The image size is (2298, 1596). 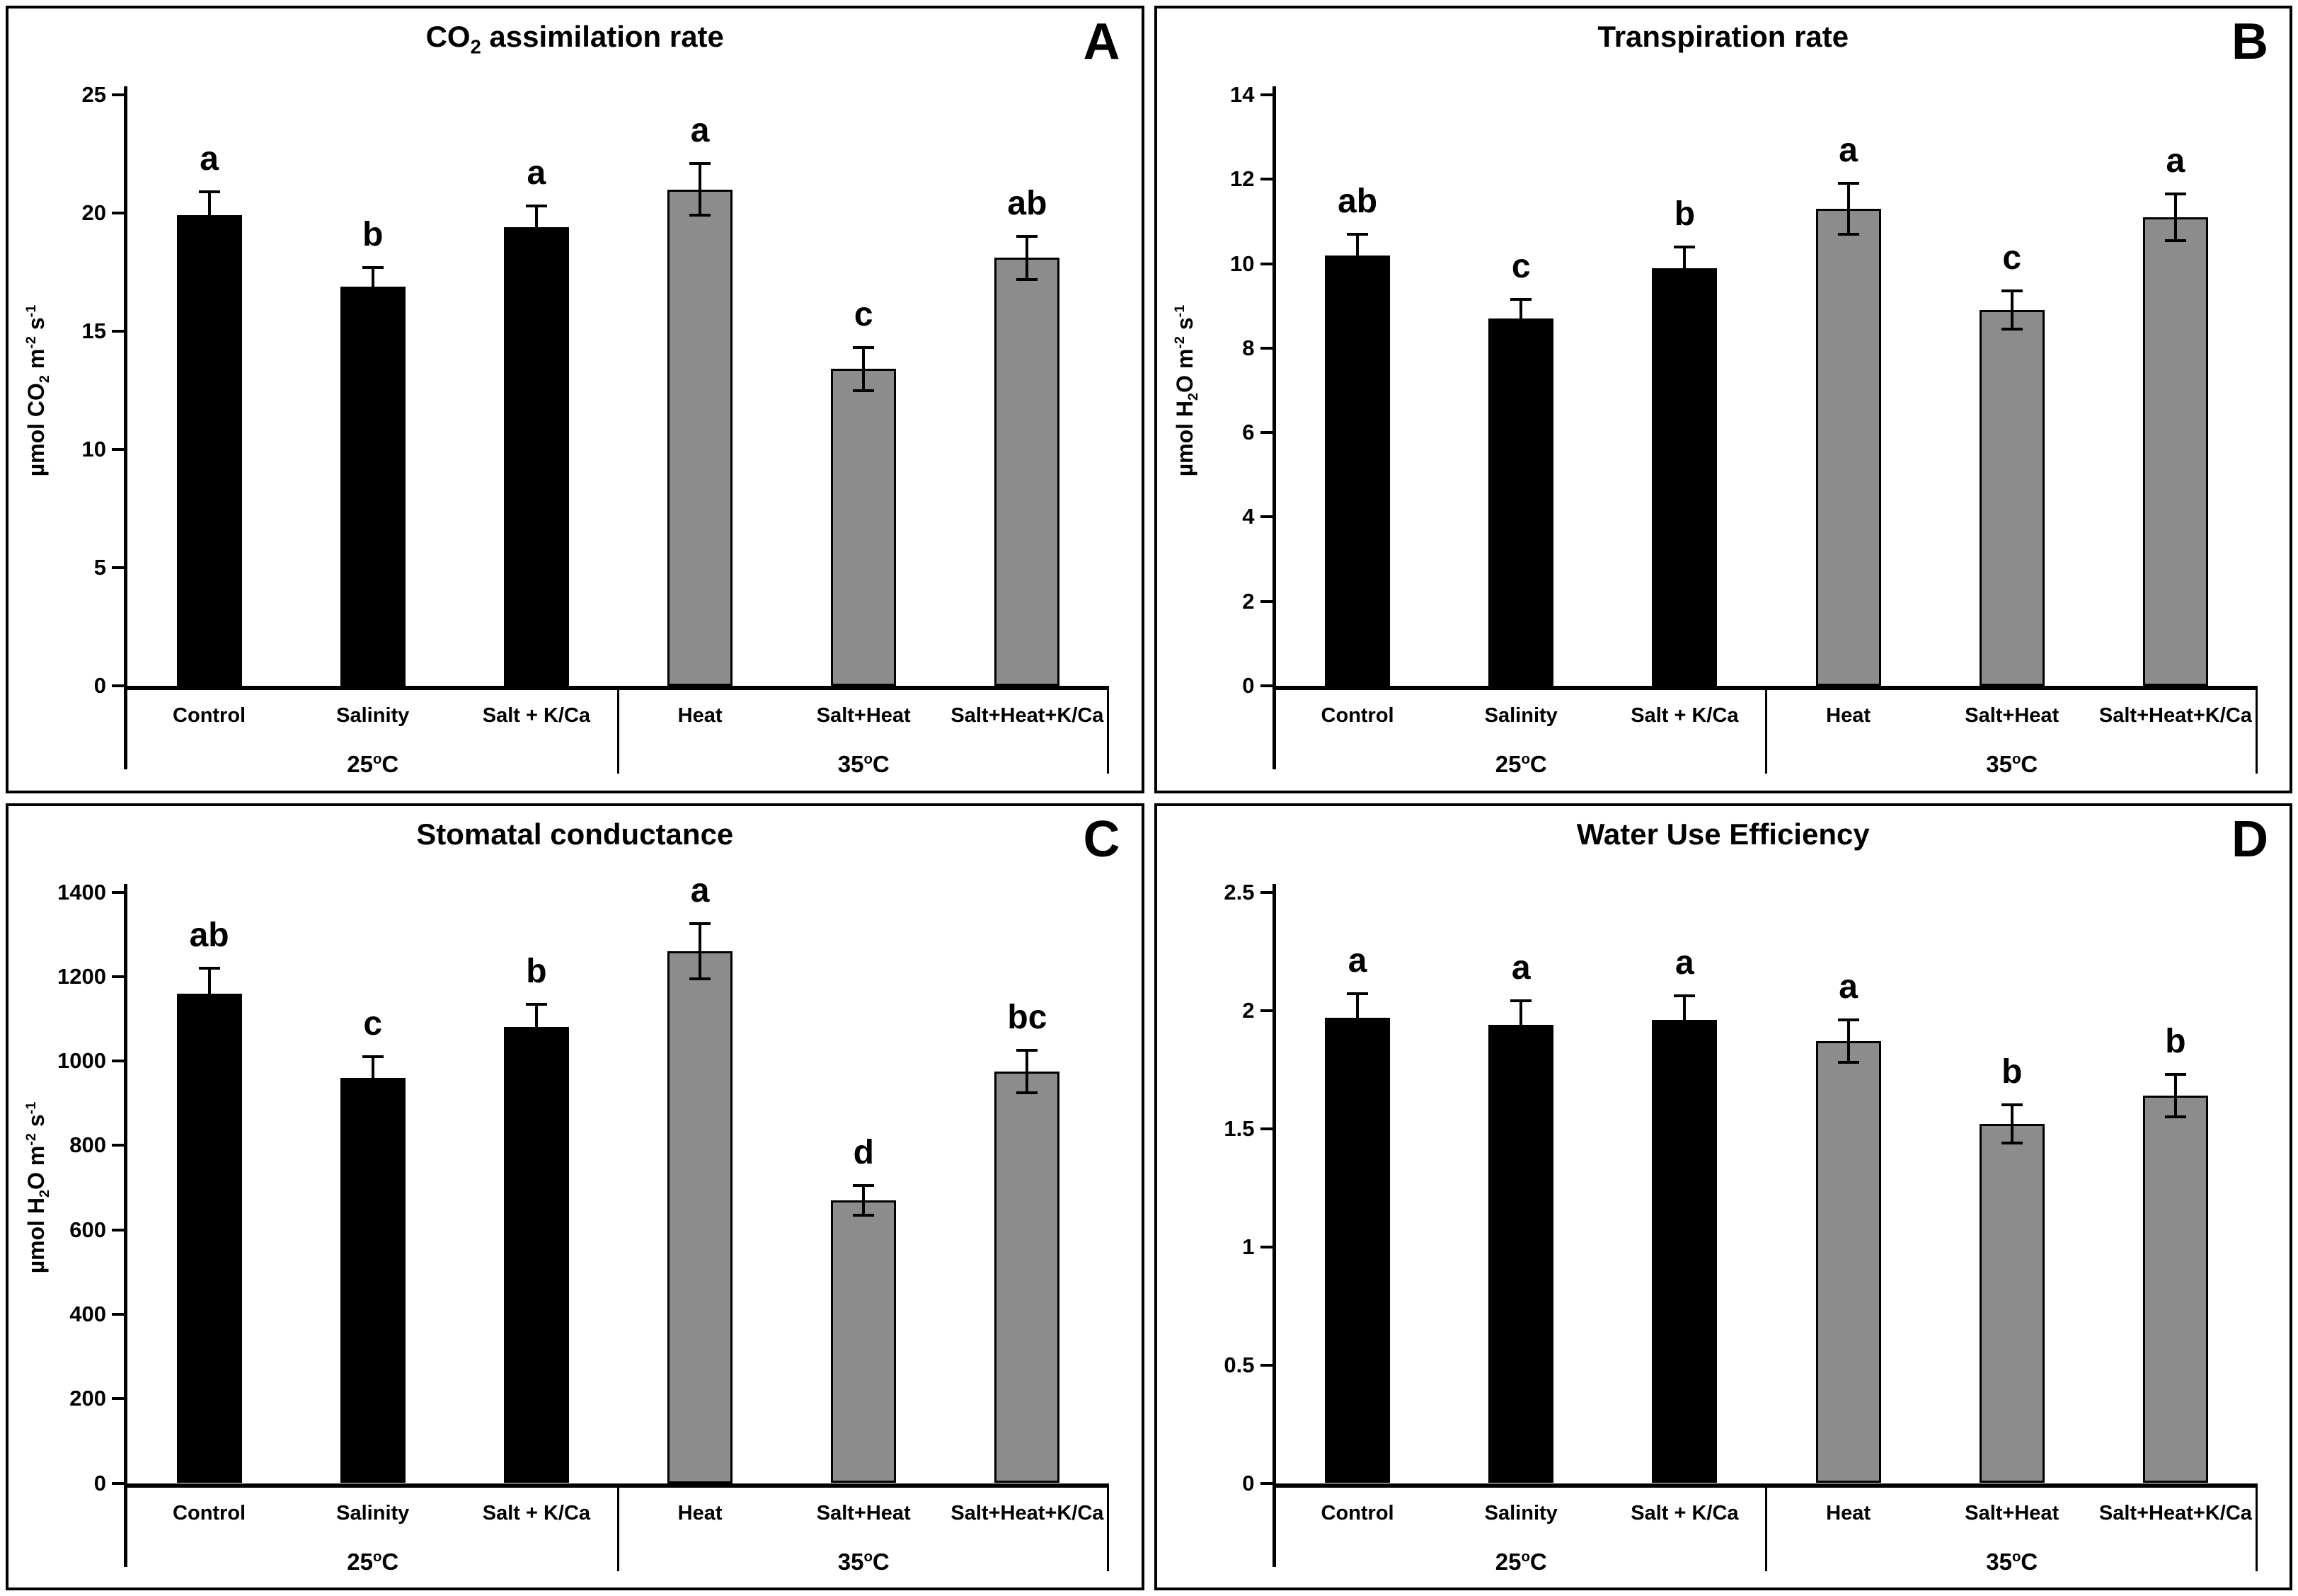 What do you see at coordinates (1685, 246) in the screenshot?
I see `error-cap-top-salt-k-ca` at bounding box center [1685, 246].